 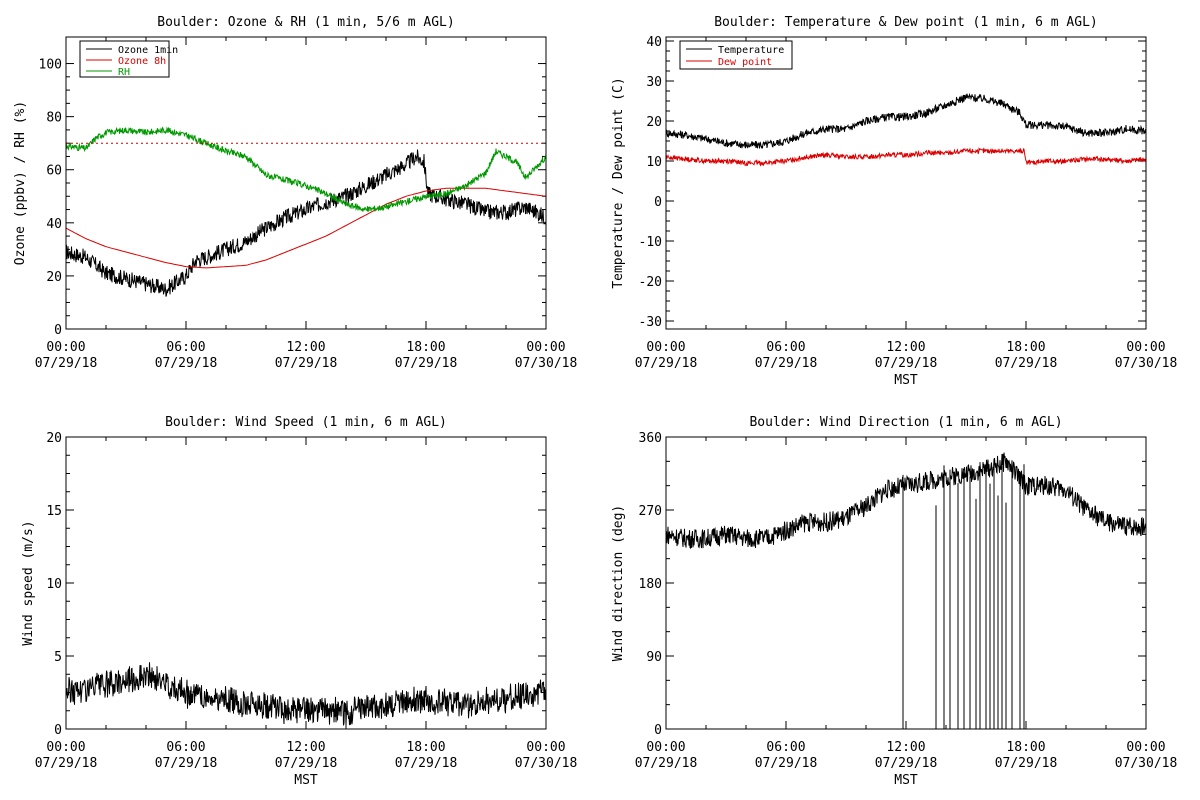 What do you see at coordinates (148, 50) in the screenshot?
I see `legend-label-ozone-1min: Ozone 1min` at bounding box center [148, 50].